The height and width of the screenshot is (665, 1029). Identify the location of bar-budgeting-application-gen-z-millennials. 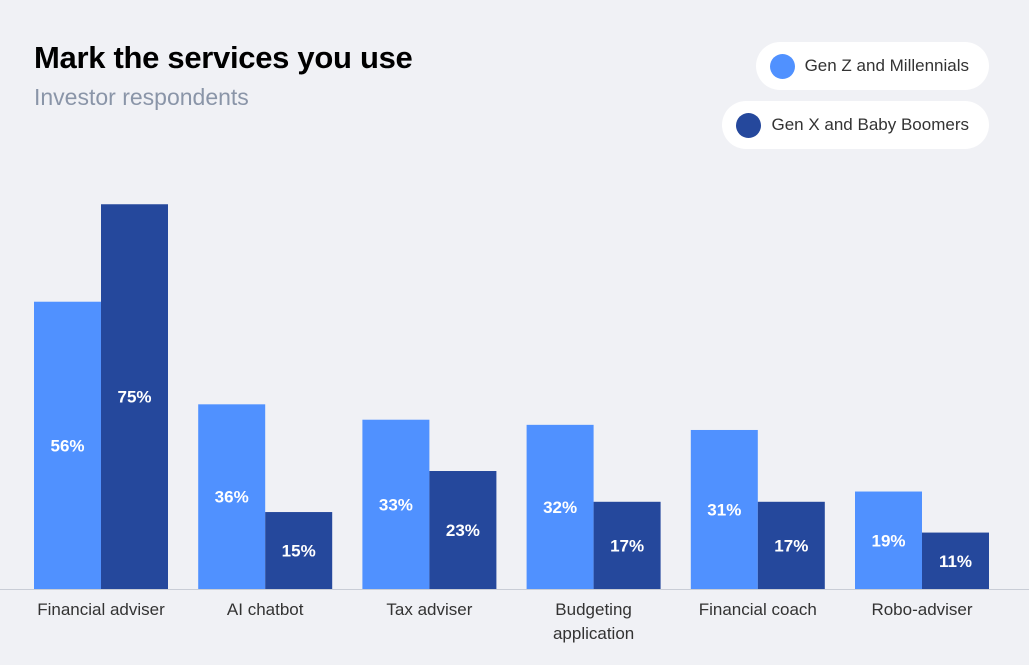
(560, 506).